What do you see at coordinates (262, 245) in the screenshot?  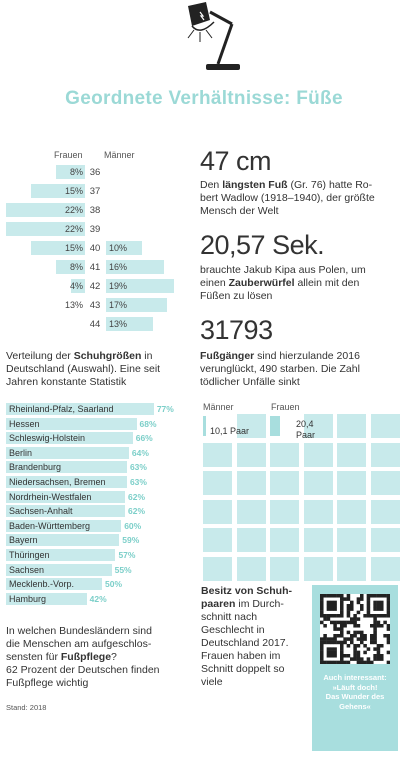 I see `fact-cube-value: 20,57 Sek.` at bounding box center [262, 245].